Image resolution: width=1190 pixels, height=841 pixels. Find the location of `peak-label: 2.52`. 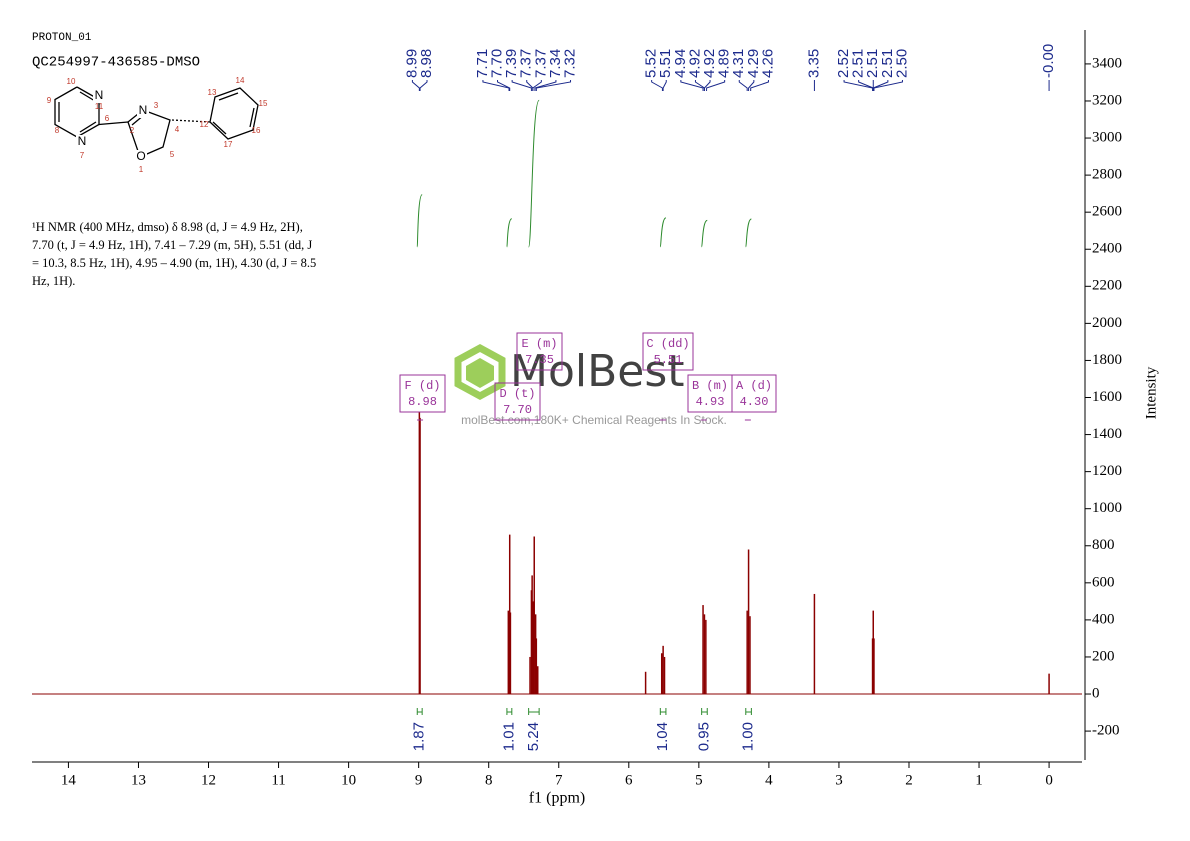

peak-label: 2.52 is located at coordinates (843, 63).